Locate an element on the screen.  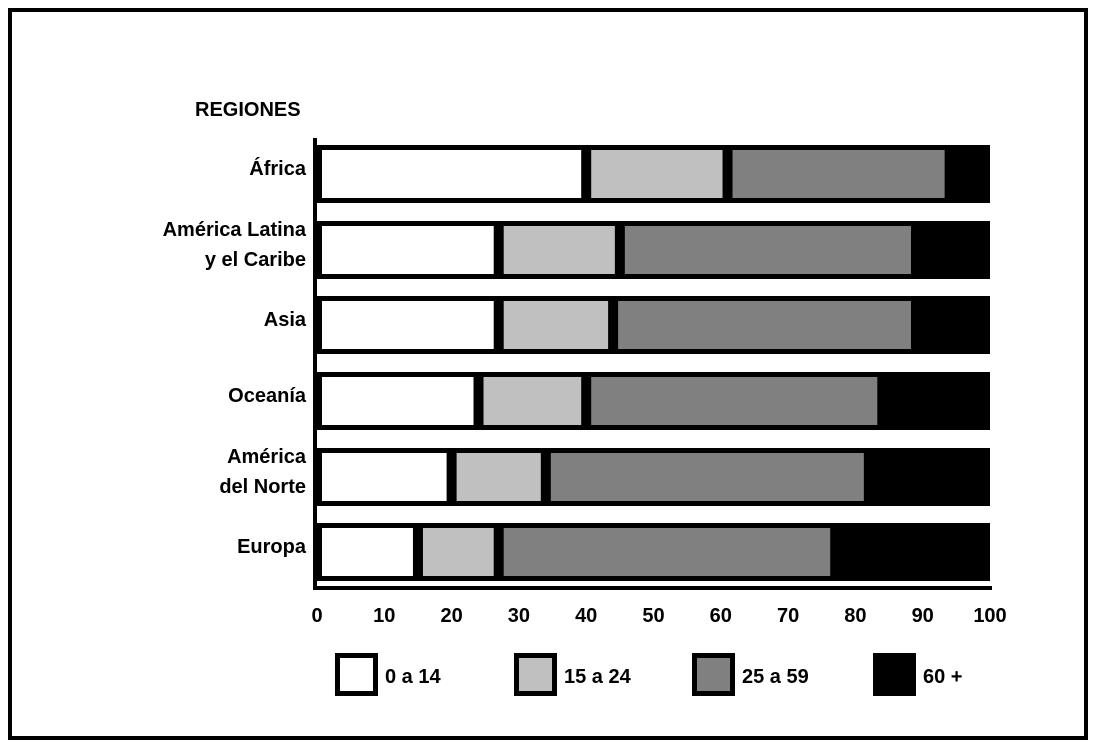
x-tick-label: 90 is located at coordinates (923, 616).